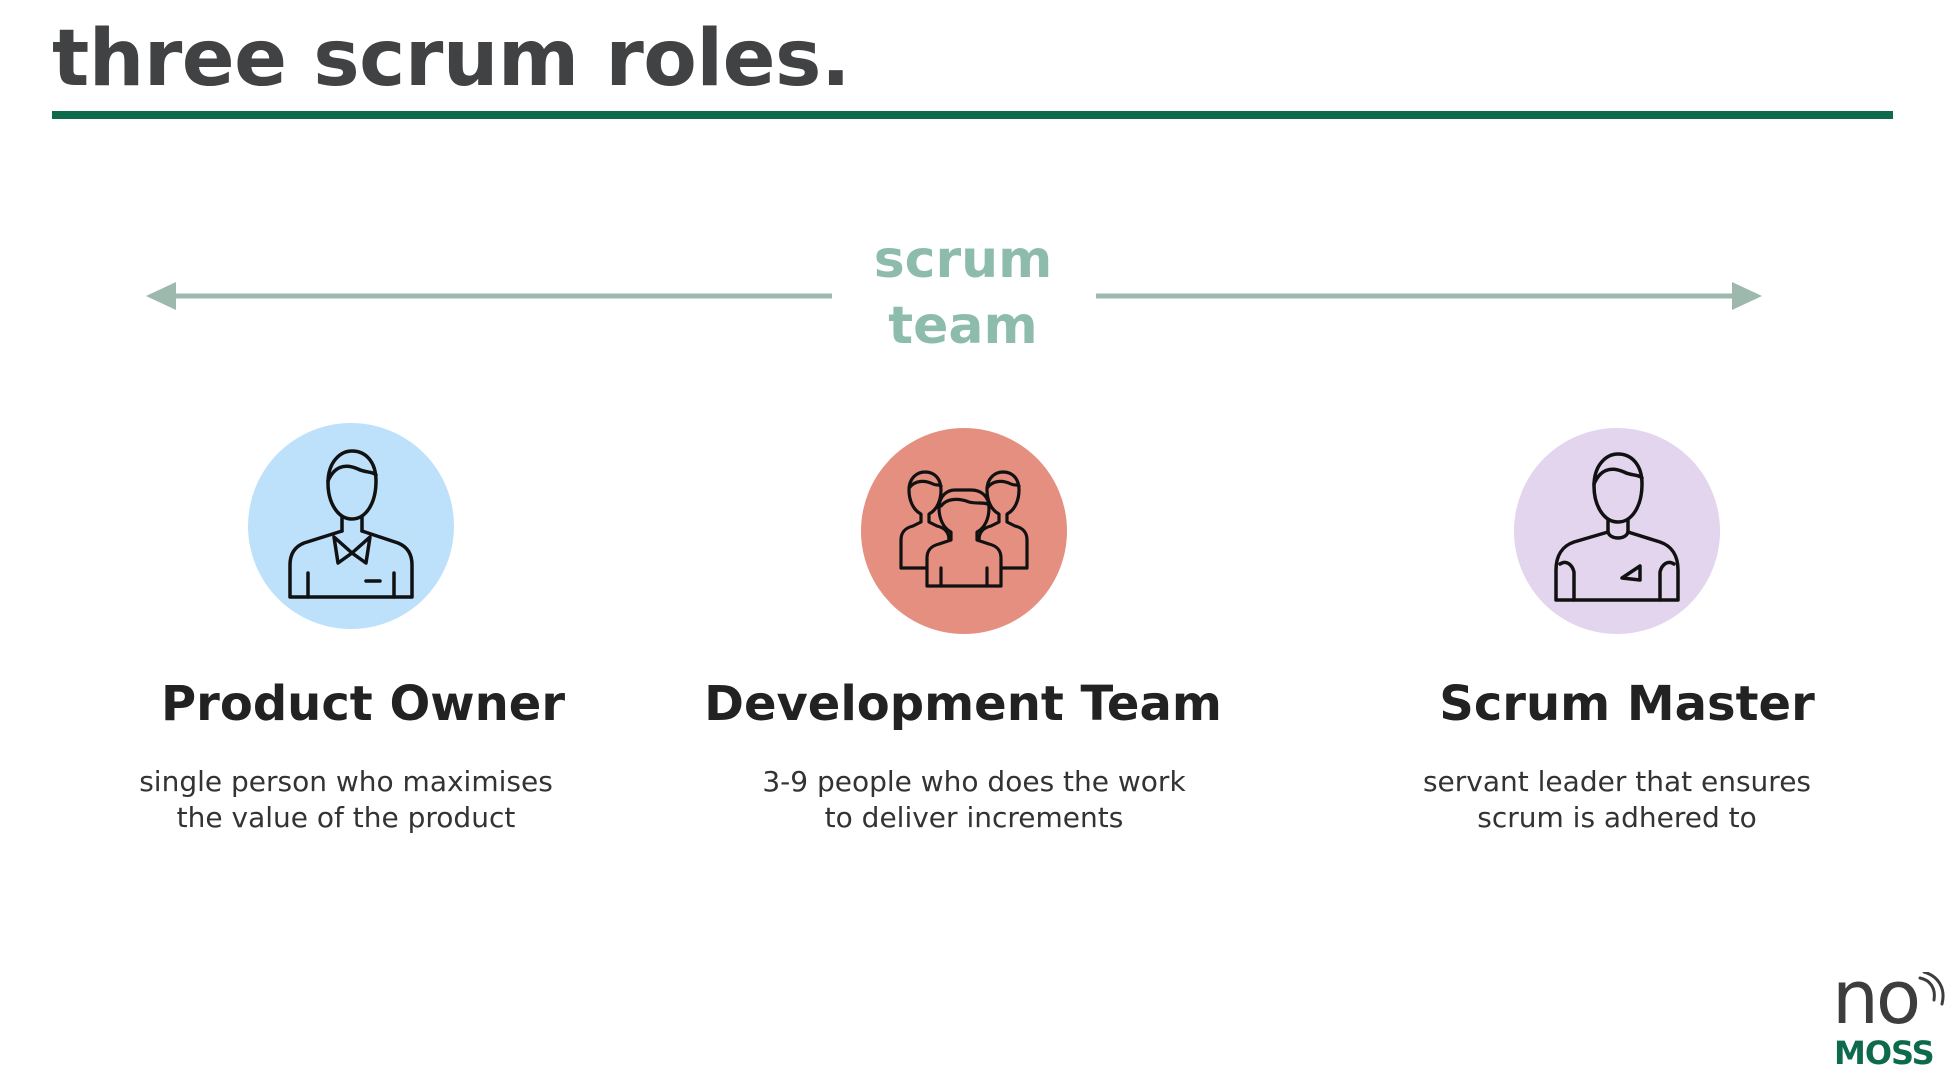 The height and width of the screenshot is (1078, 1956). I want to click on nomoss-logo: no MOSS, so click(1886, 1018).